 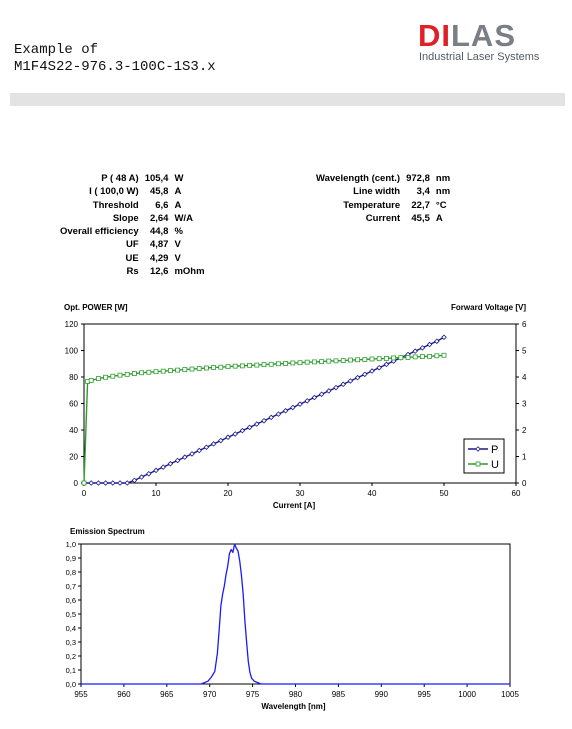 What do you see at coordinates (71, 684) in the screenshot?
I see `y-tick-label: 0,0` at bounding box center [71, 684].